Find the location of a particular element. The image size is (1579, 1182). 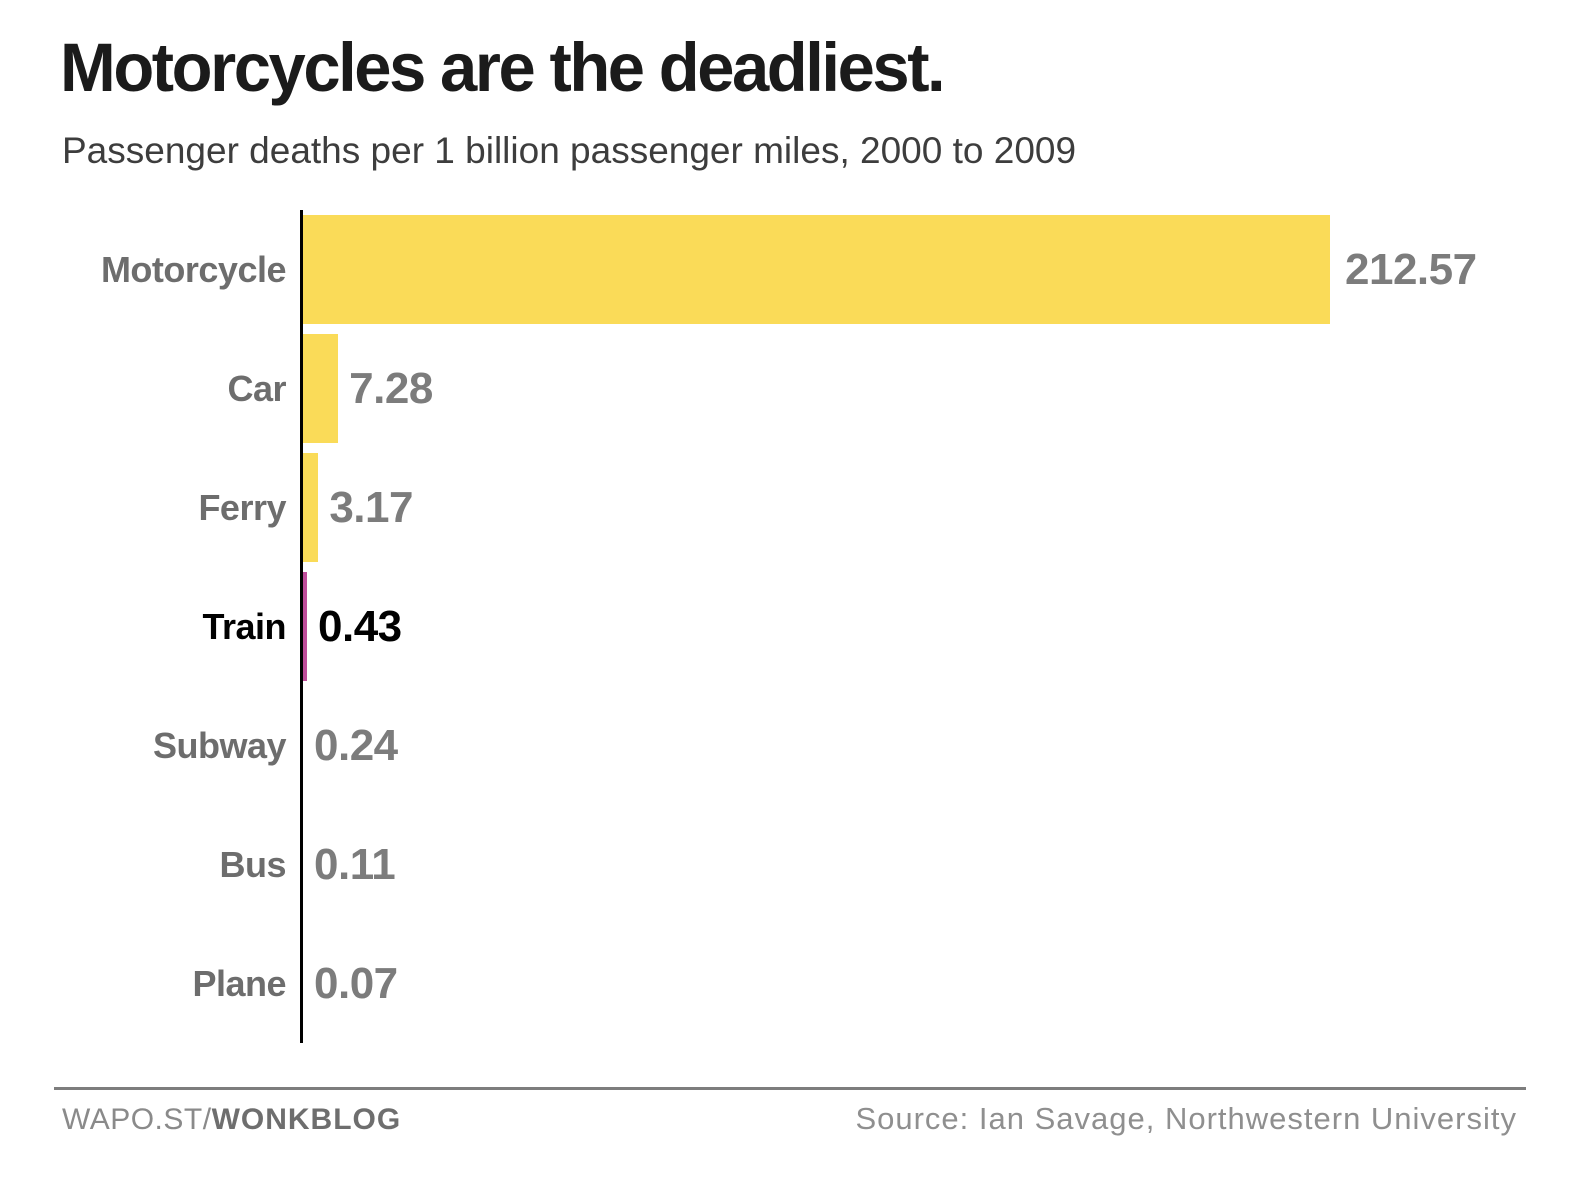

footer-branding: WAPO.ST/WONKBLOG is located at coordinates (231, 1120).